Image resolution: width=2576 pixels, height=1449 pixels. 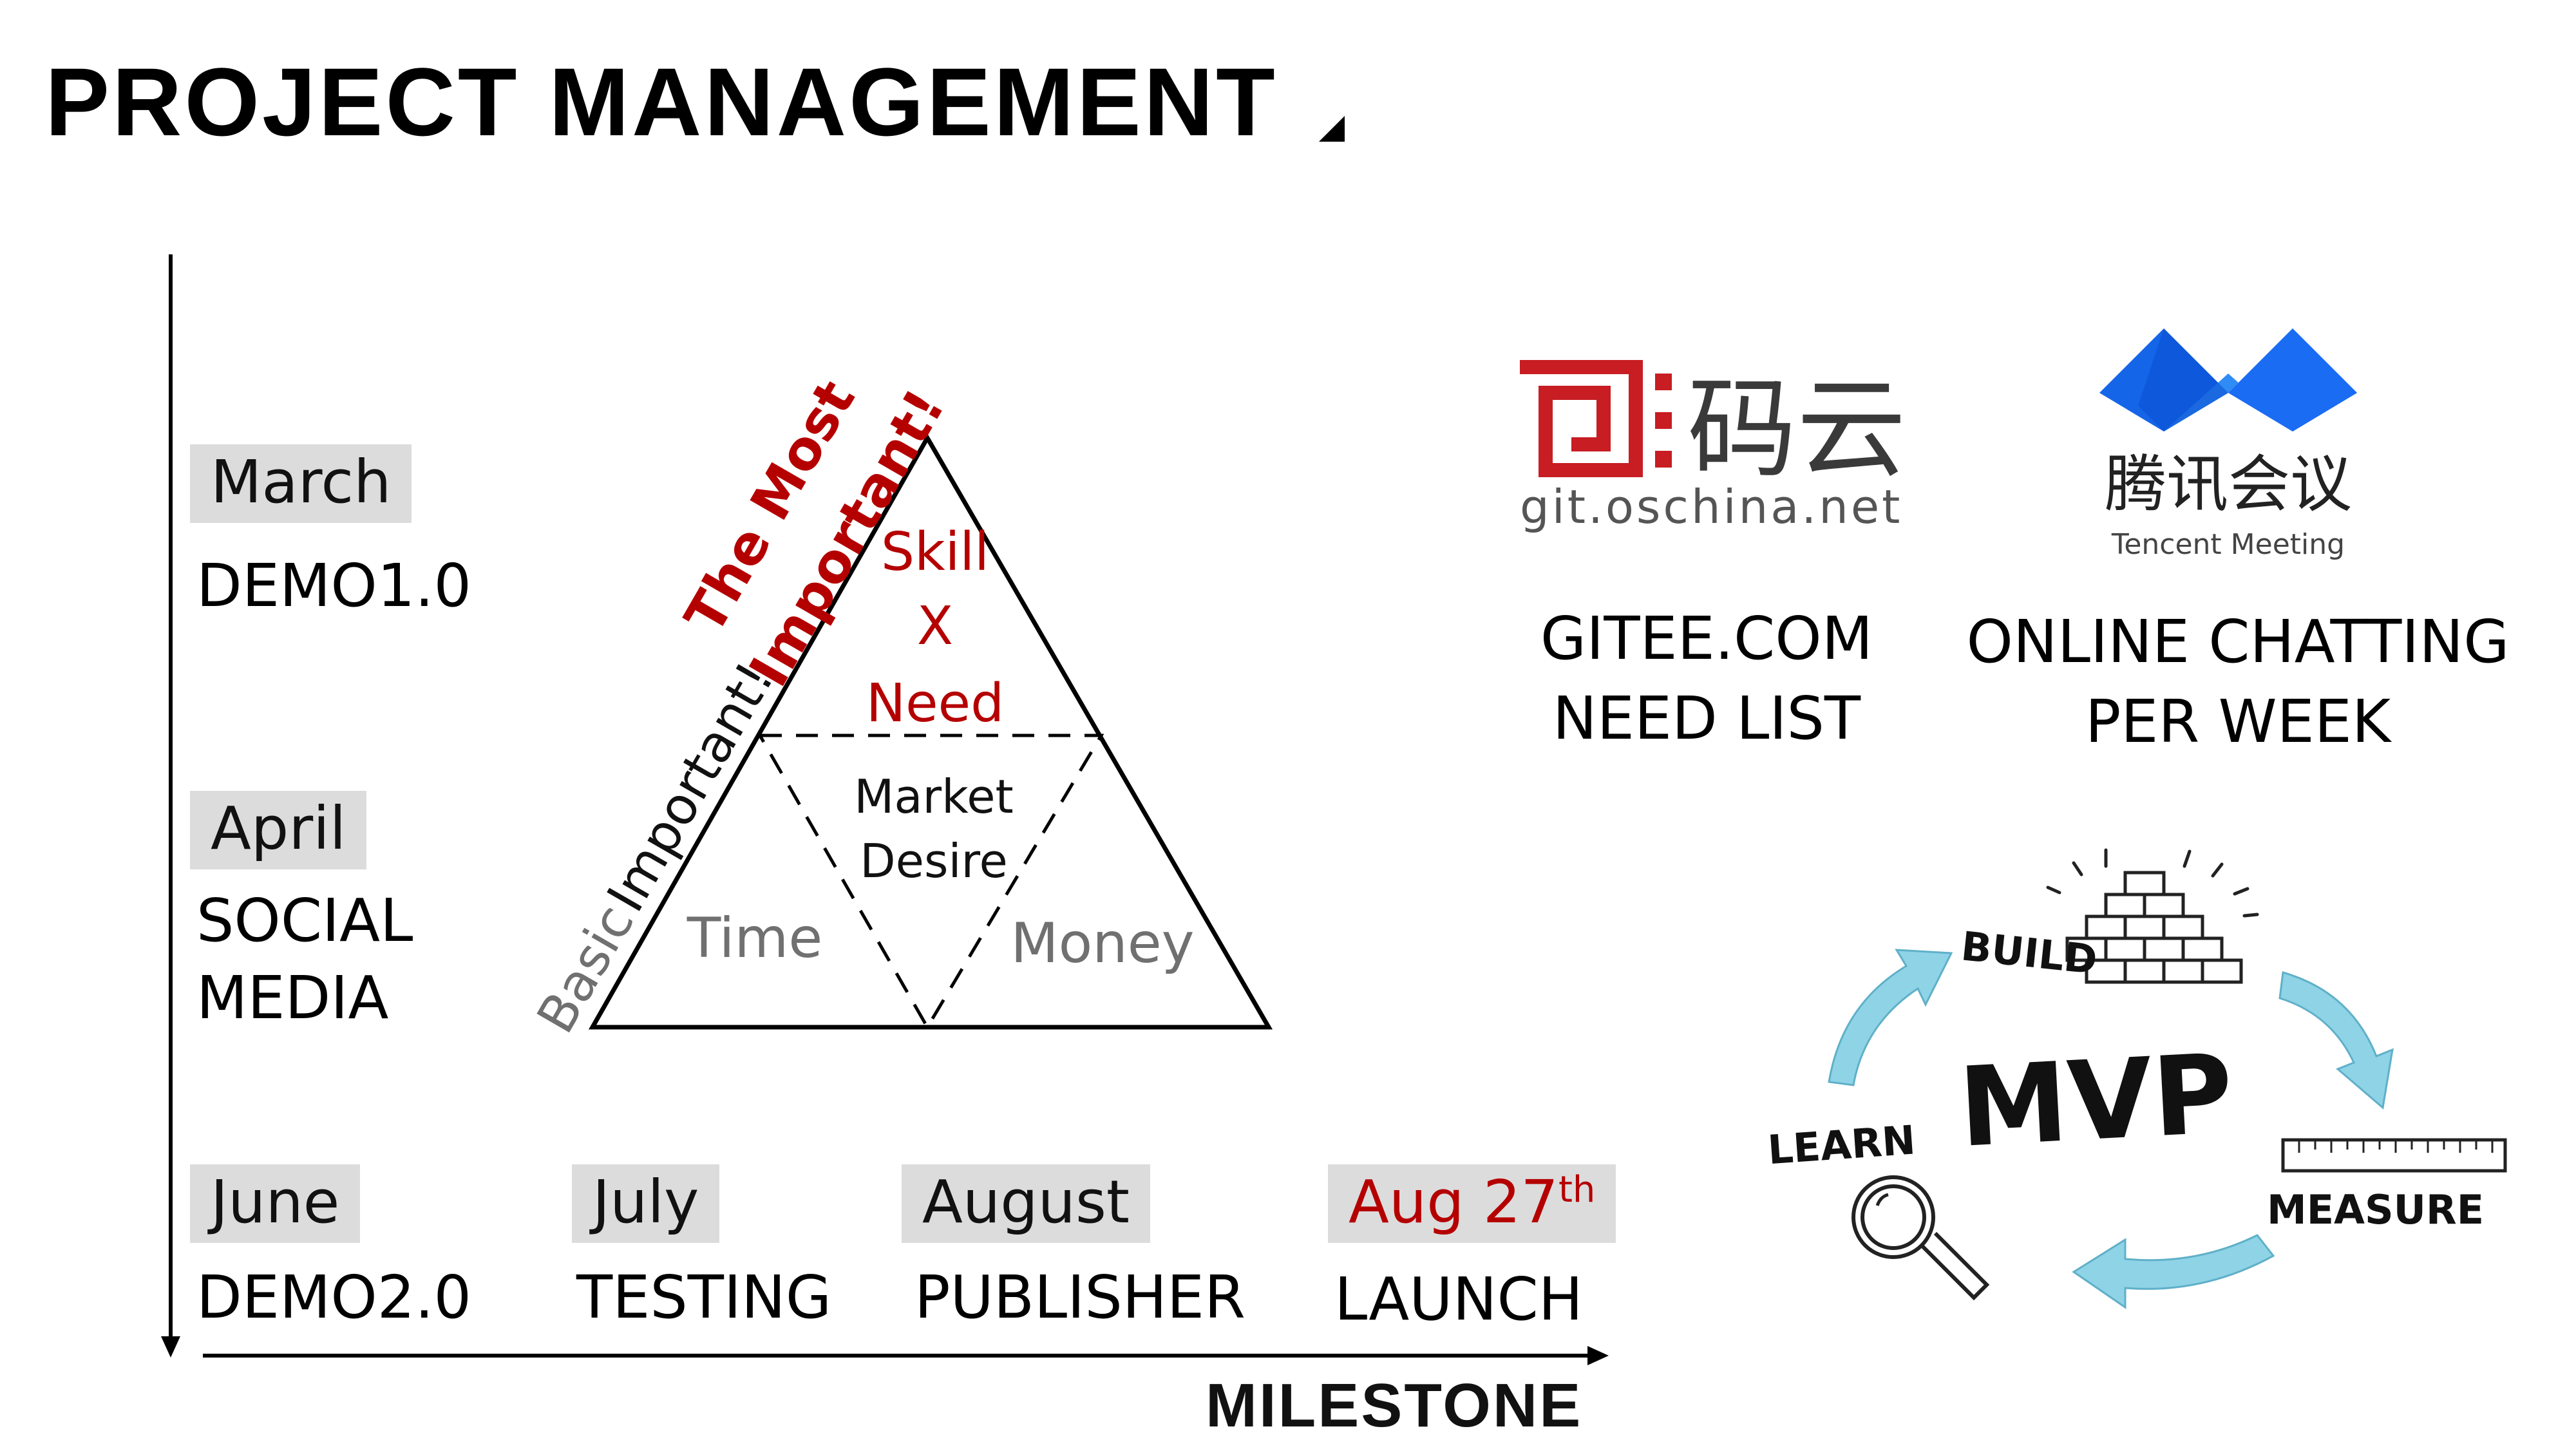 What do you see at coordinates (2096, 1101) in the screenshot?
I see `mvp-center-text: MVP` at bounding box center [2096, 1101].